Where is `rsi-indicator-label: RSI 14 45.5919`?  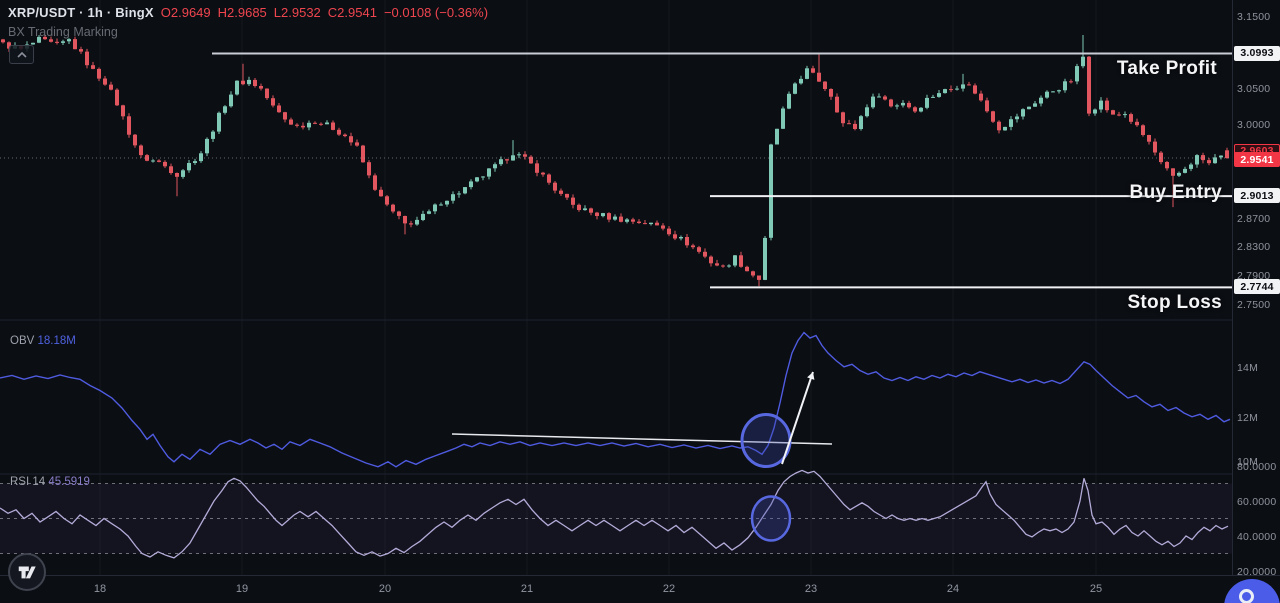
rsi-indicator-label: RSI 14 45.5919 is located at coordinates (50, 482).